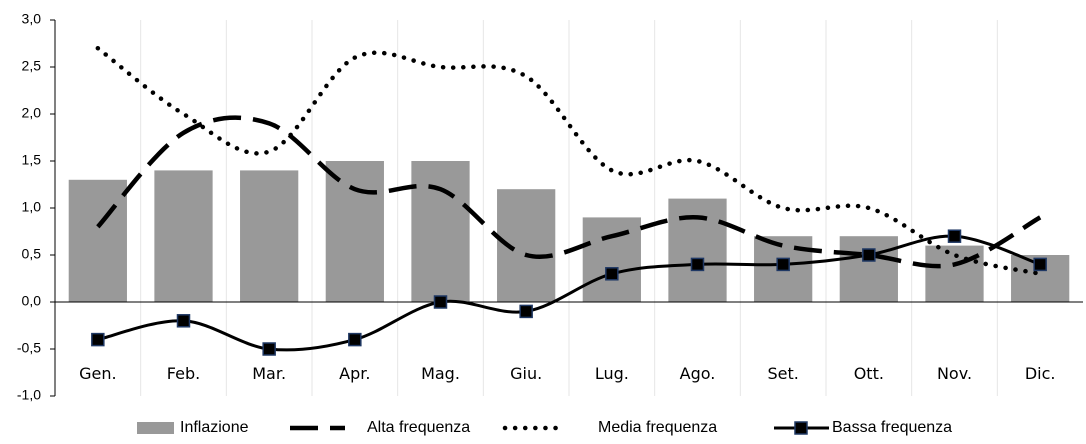 Image resolution: width=1086 pixels, height=444 pixels. What do you see at coordinates (869, 373) in the screenshot?
I see `x-tick-label: Ott.` at bounding box center [869, 373].